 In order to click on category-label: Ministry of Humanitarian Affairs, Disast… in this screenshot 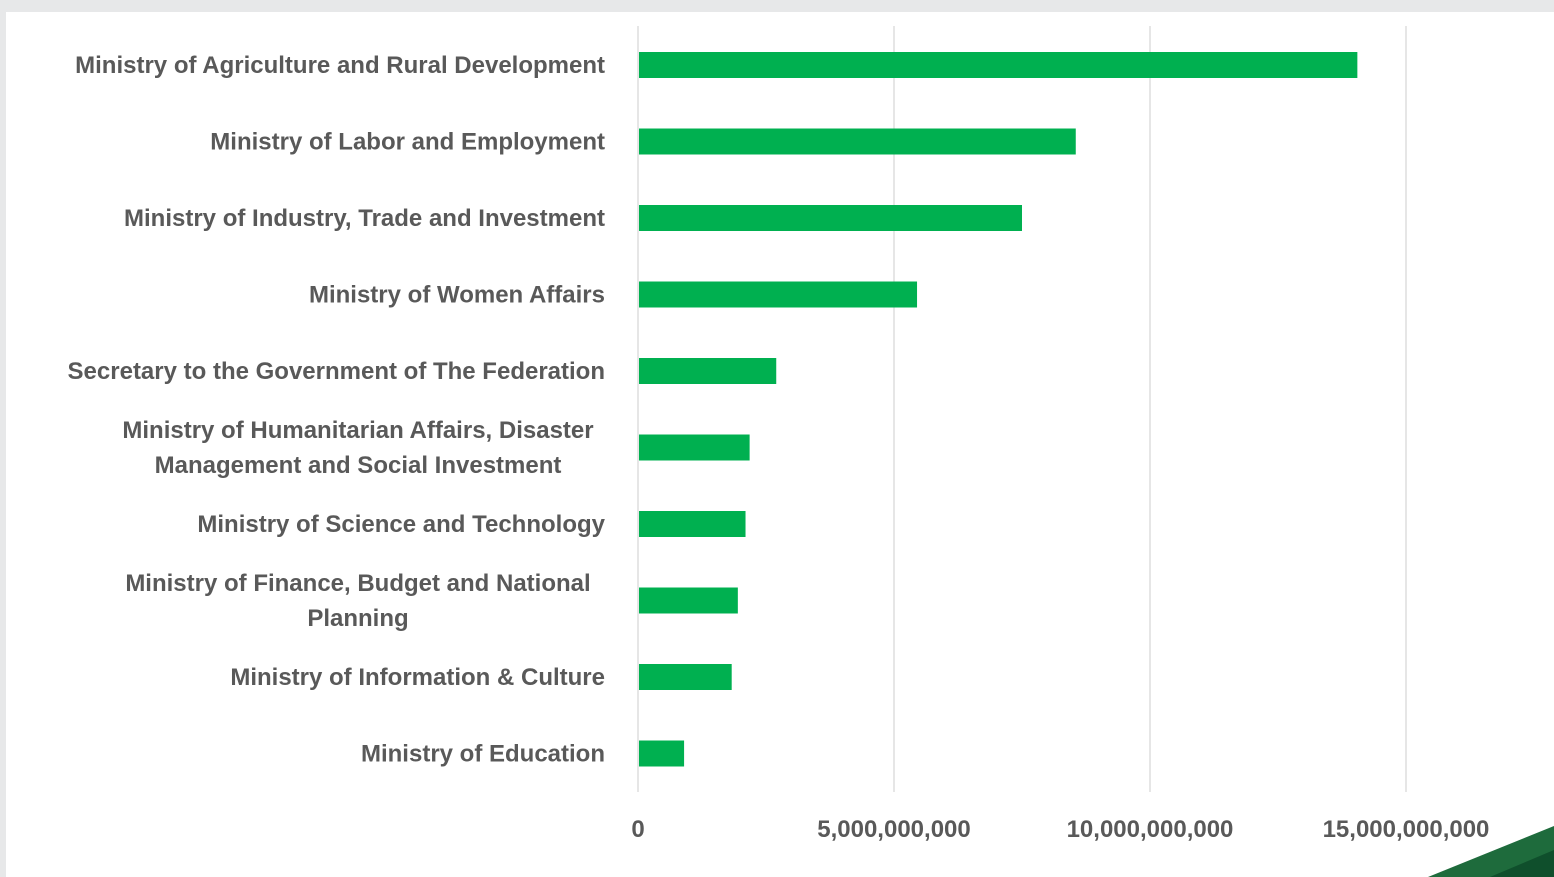, I will do `click(357, 448)`.